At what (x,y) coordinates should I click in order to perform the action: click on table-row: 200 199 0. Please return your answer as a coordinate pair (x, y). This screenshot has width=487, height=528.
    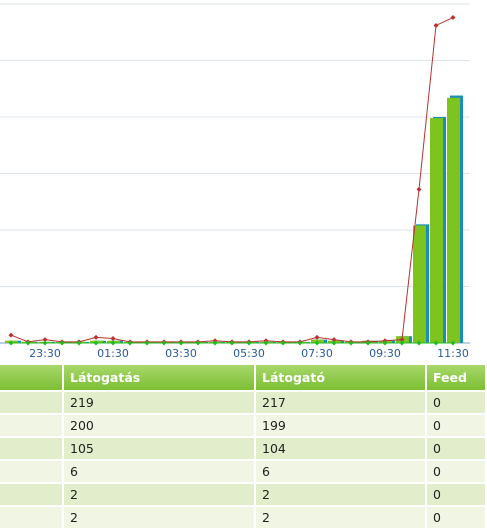
    Looking at the image, I should click on (243, 425).